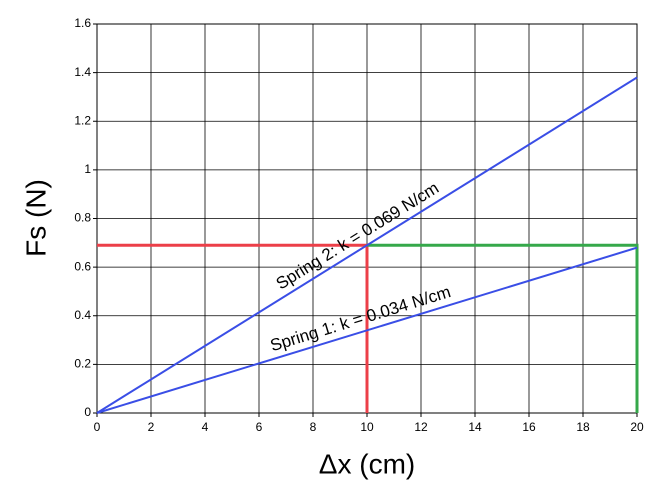  I want to click on y-tick-label: 0.4, so click(82, 315).